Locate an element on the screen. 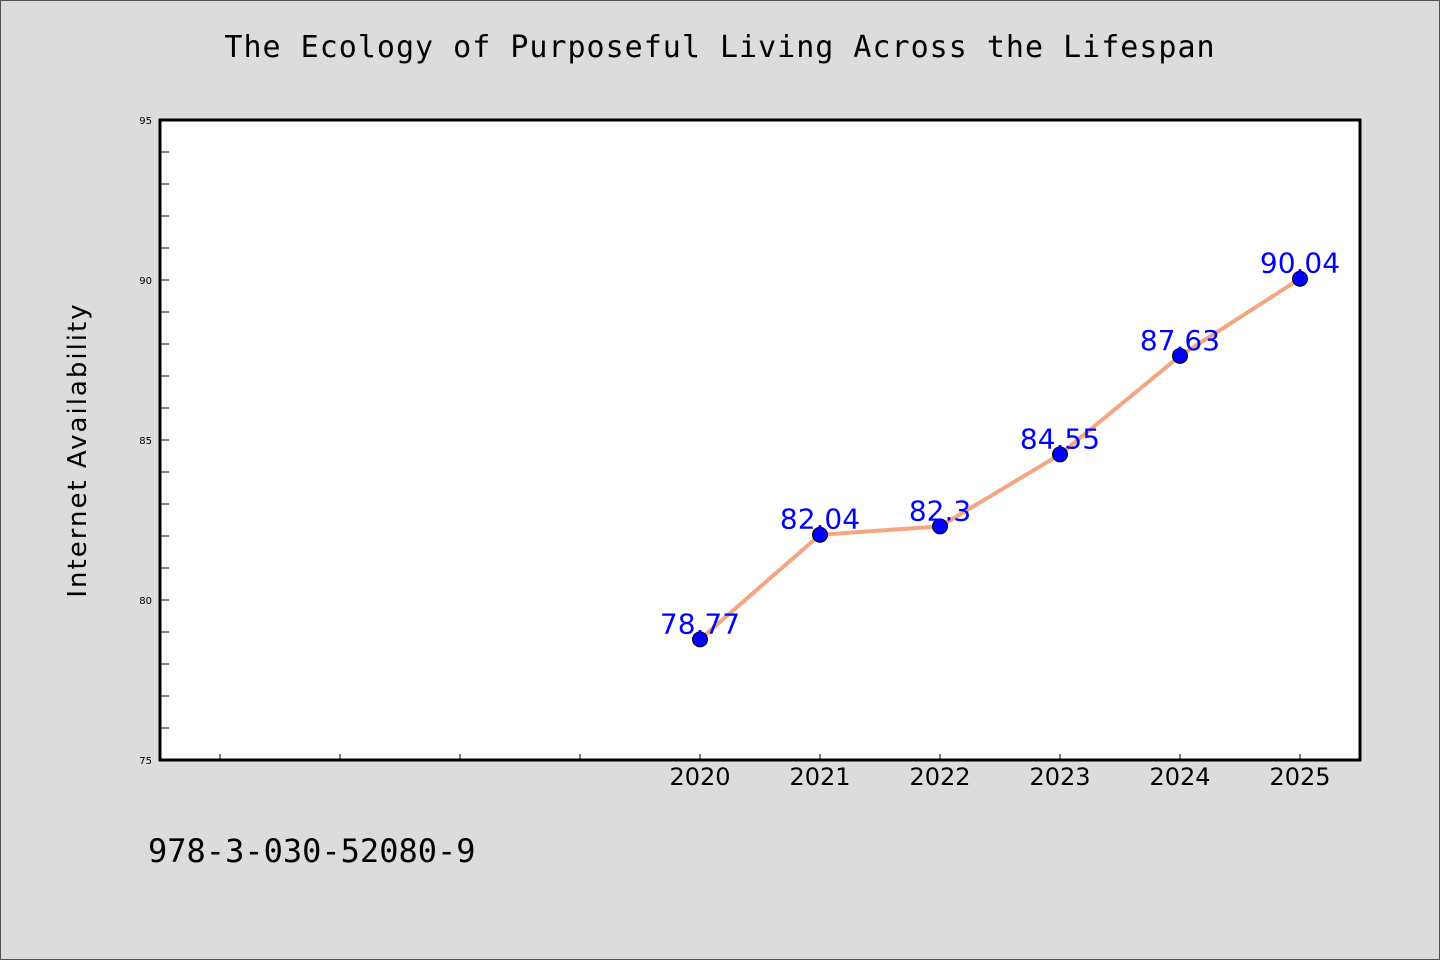 The height and width of the screenshot is (960, 1440). x-tick-label: 2024 is located at coordinates (1179, 777).